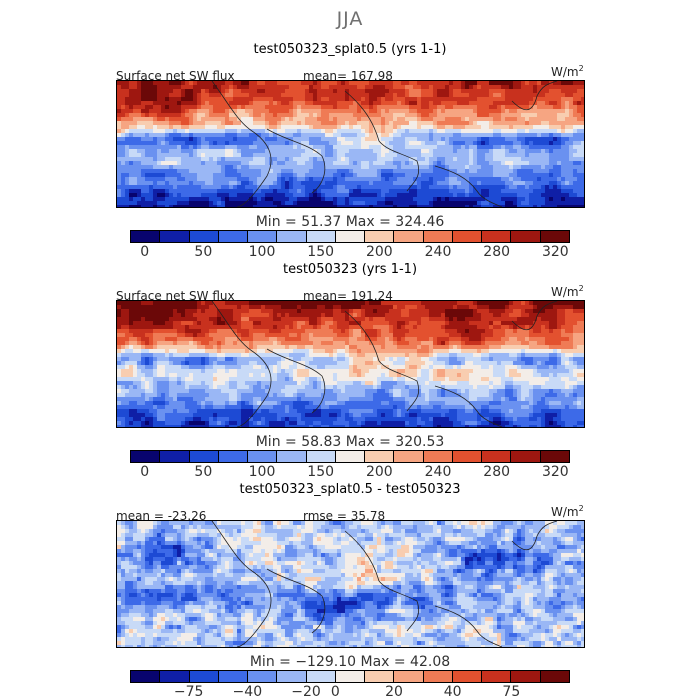 The width and height of the screenshot is (700, 700). I want to click on panel-2-minmax: Min = 58.83 Max = 320.53, so click(350, 442).